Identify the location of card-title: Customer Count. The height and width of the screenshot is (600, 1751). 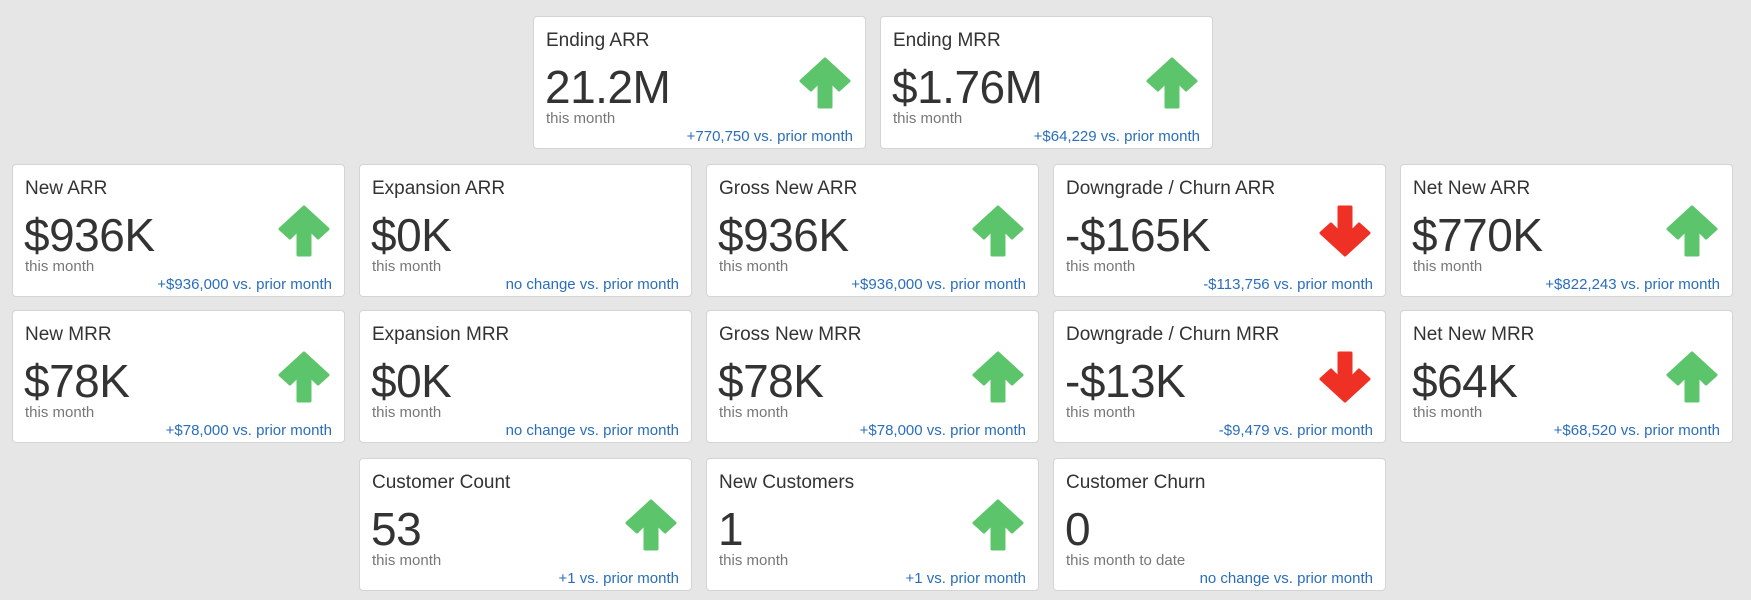
(441, 482).